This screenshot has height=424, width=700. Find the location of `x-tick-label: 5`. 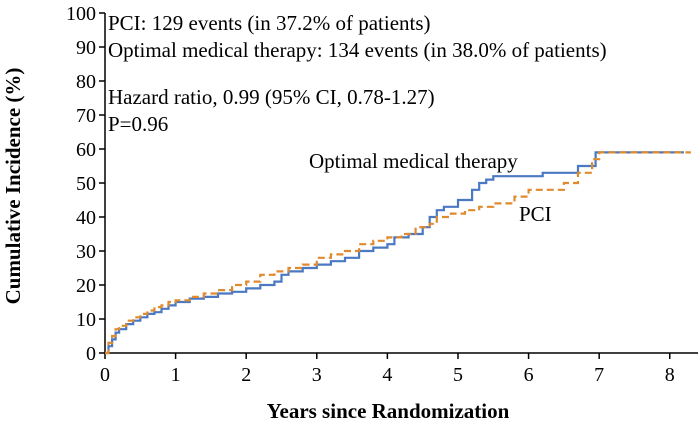

x-tick-label: 5 is located at coordinates (458, 375).